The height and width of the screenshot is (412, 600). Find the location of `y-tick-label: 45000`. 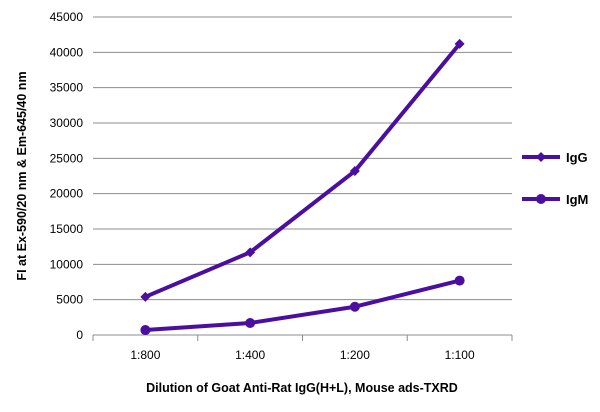

y-tick-label: 45000 is located at coordinates (67, 17).